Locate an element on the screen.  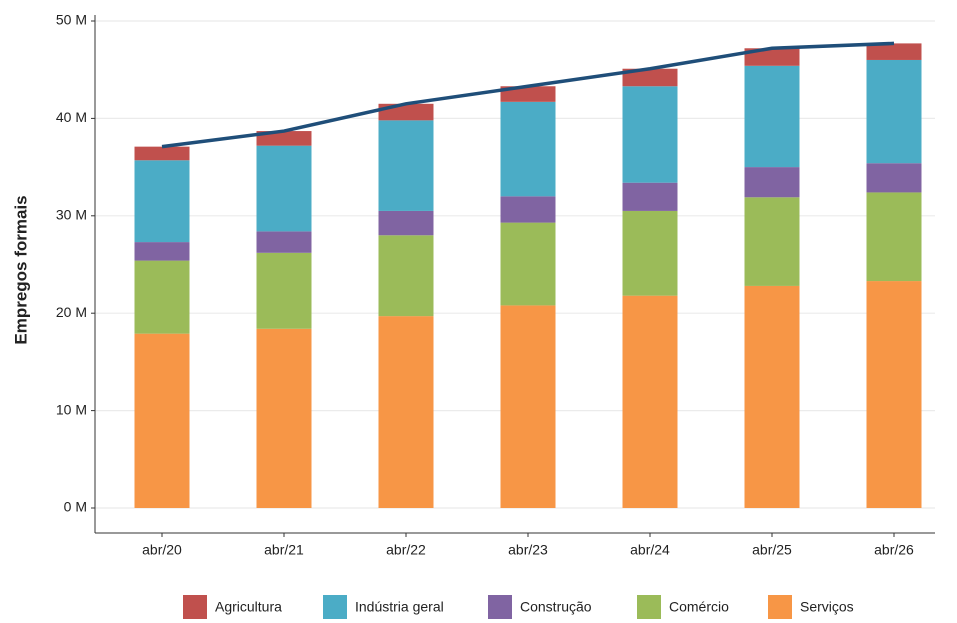
y-tick-label: 0 M is located at coordinates (75, 507).